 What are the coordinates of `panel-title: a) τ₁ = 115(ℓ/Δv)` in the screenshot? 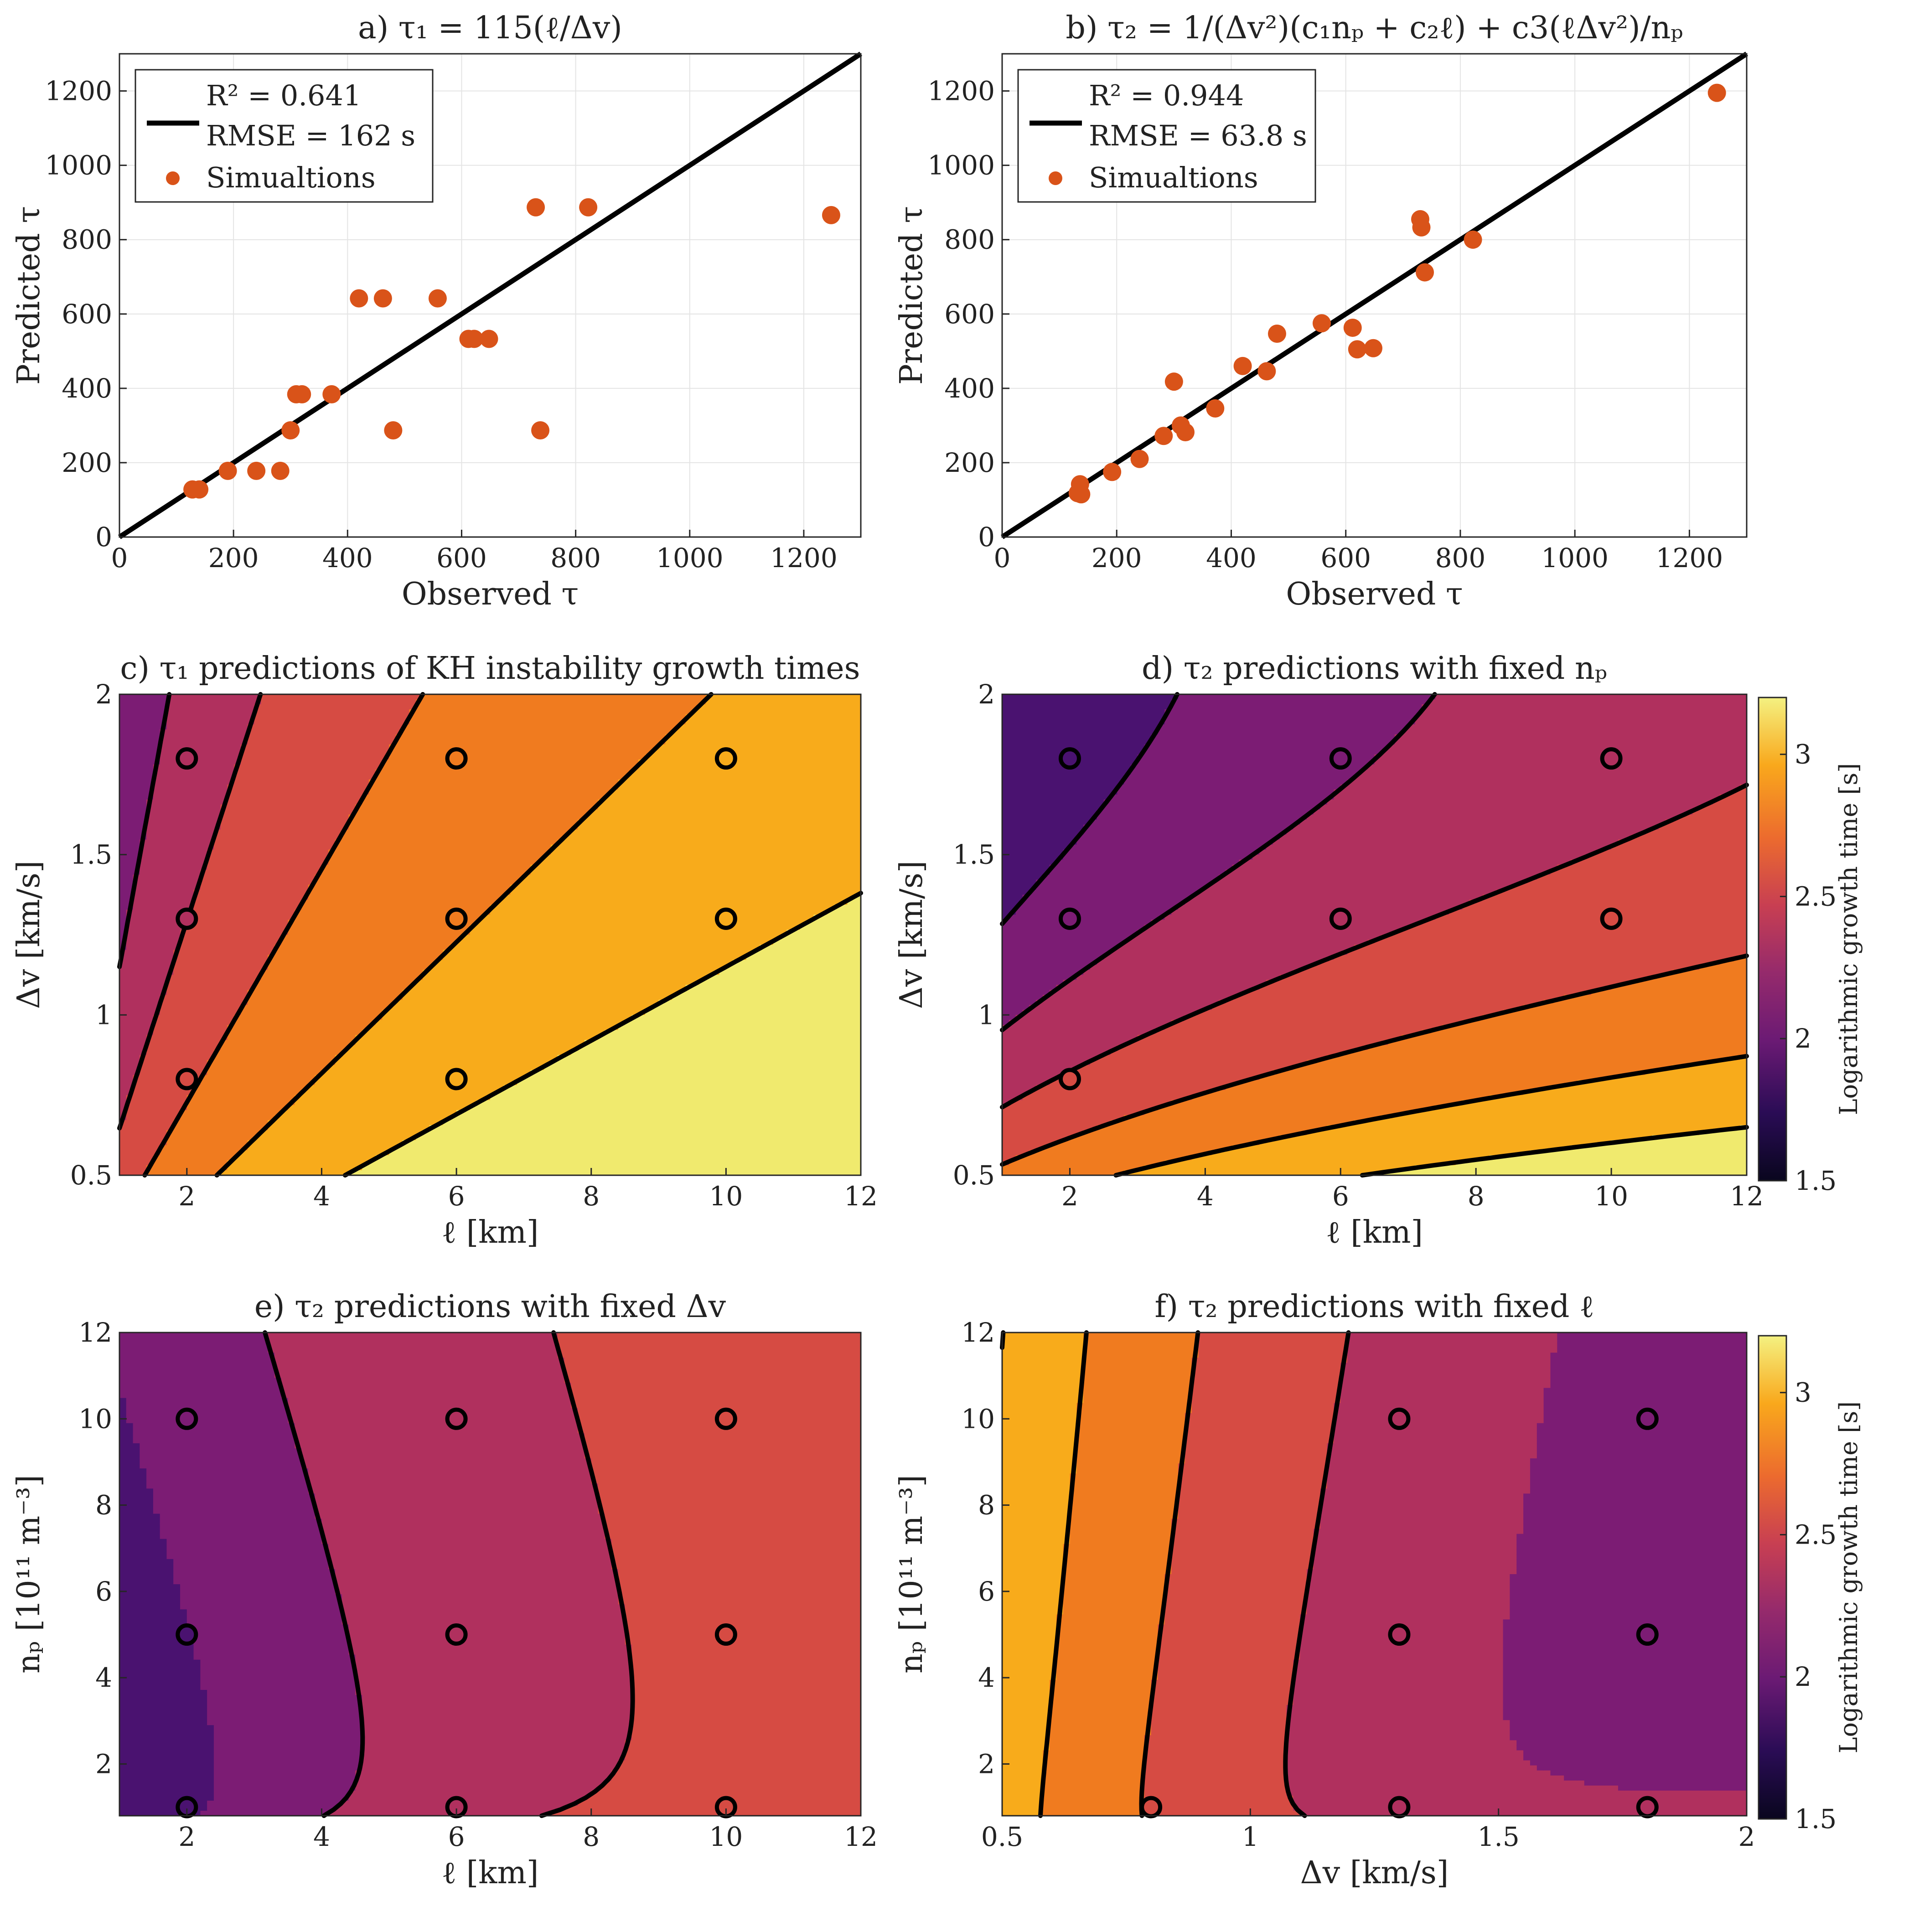 It's located at (490, 28).